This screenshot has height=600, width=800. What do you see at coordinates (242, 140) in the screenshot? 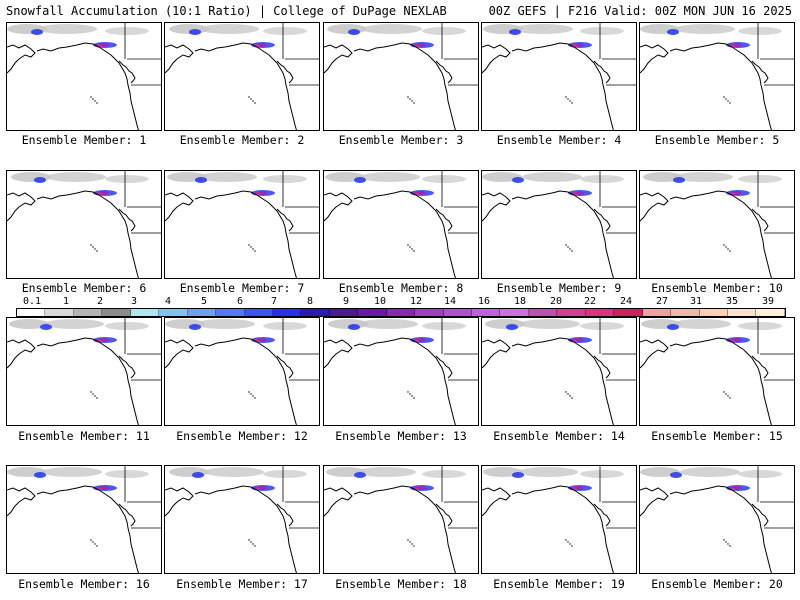
I see `ensemble-member-caption: Ensemble Member: 2` at bounding box center [242, 140].